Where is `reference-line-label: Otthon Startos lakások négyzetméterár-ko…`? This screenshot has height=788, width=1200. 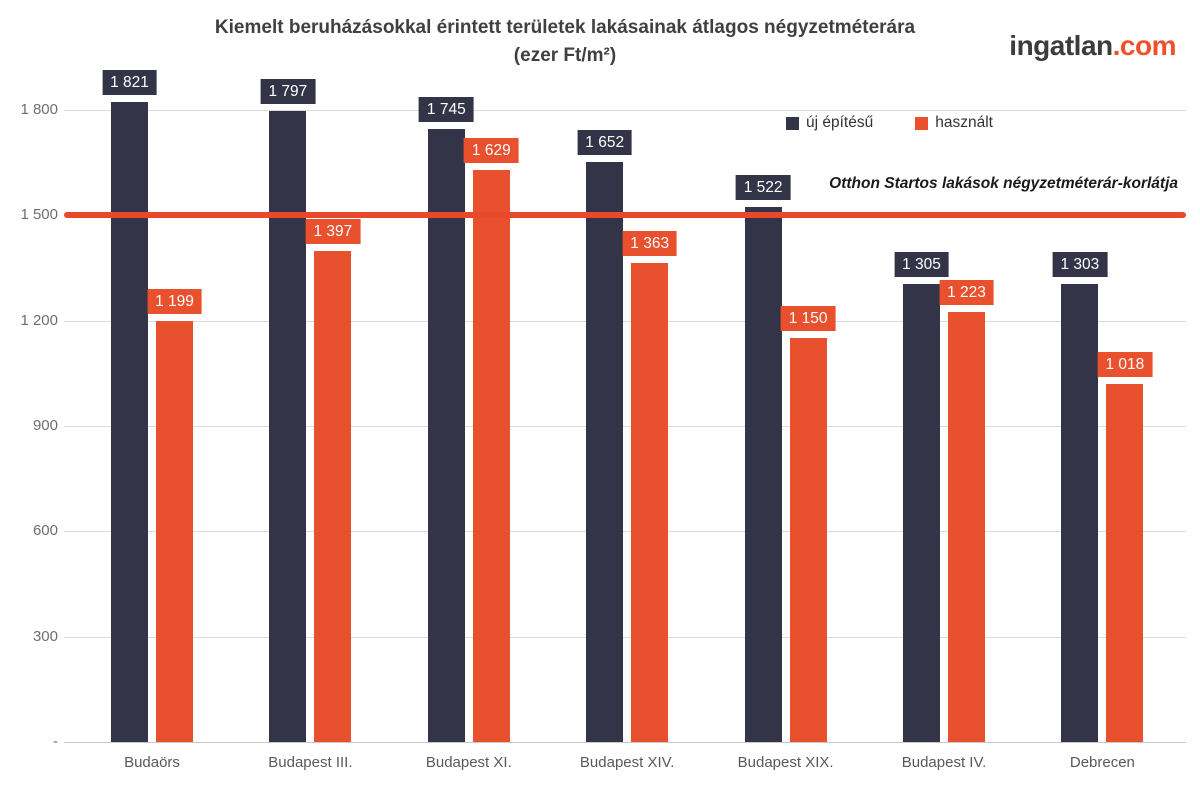
reference-line-label: Otthon Startos lakások négyzetméterár-ko… is located at coordinates (1003, 184).